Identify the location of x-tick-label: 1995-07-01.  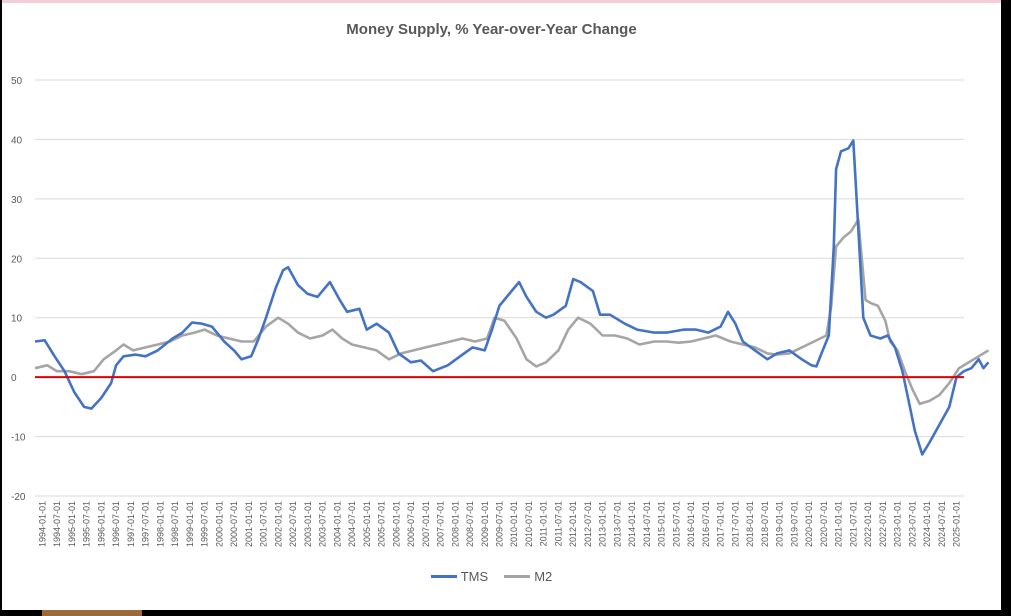
(87, 524).